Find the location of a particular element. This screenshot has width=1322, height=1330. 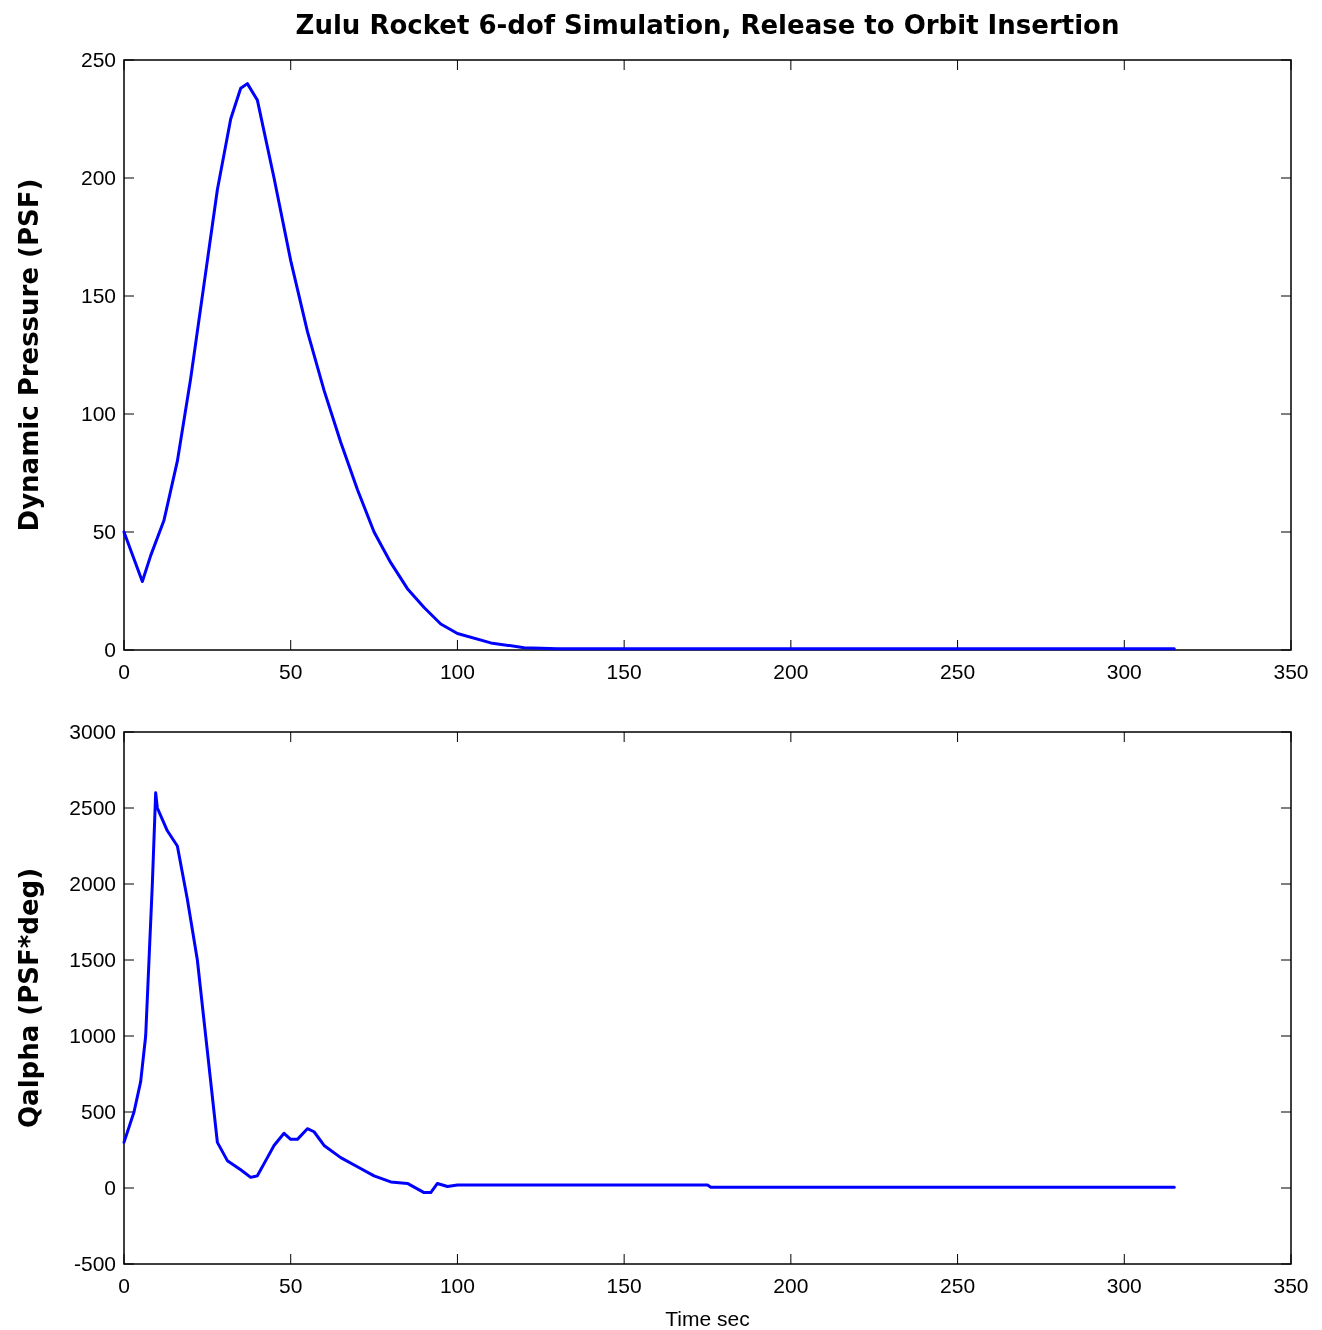

y-tick-label: 100 is located at coordinates (98, 413).